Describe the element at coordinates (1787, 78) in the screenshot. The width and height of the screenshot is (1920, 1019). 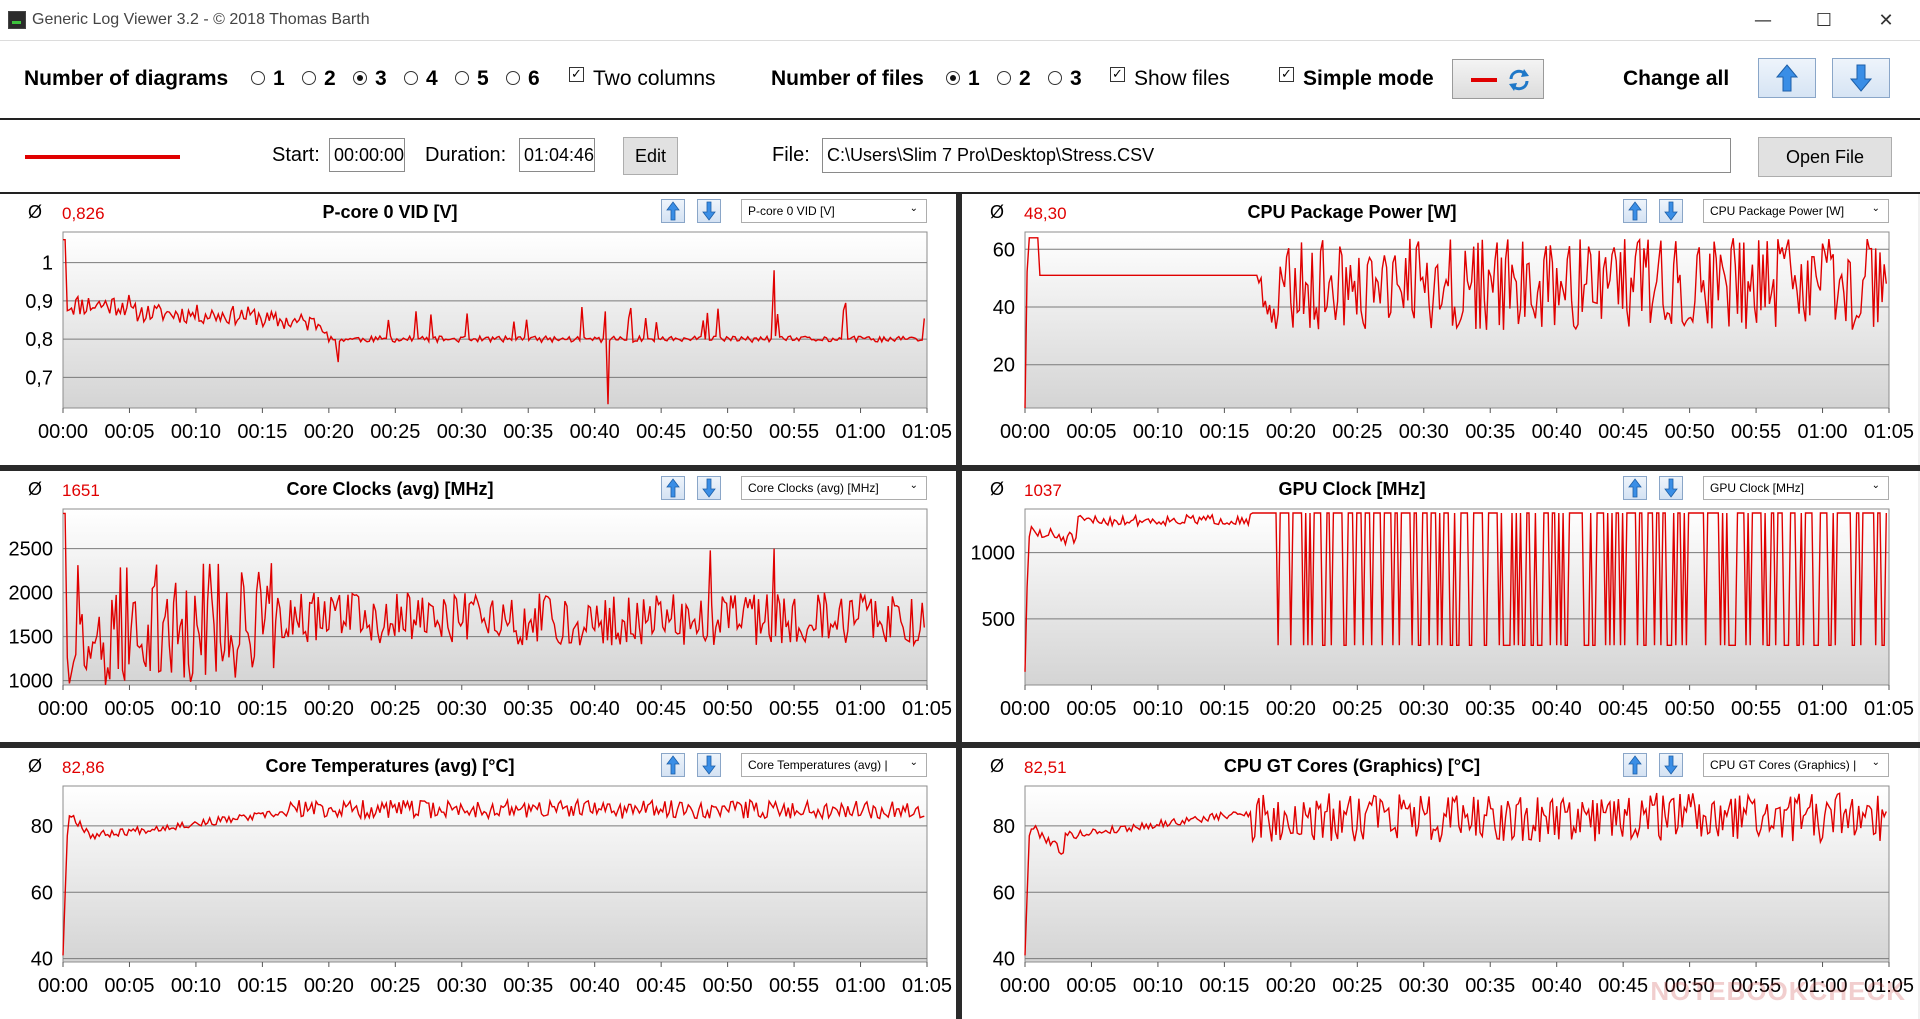
I see `change-all-up-button` at that location.